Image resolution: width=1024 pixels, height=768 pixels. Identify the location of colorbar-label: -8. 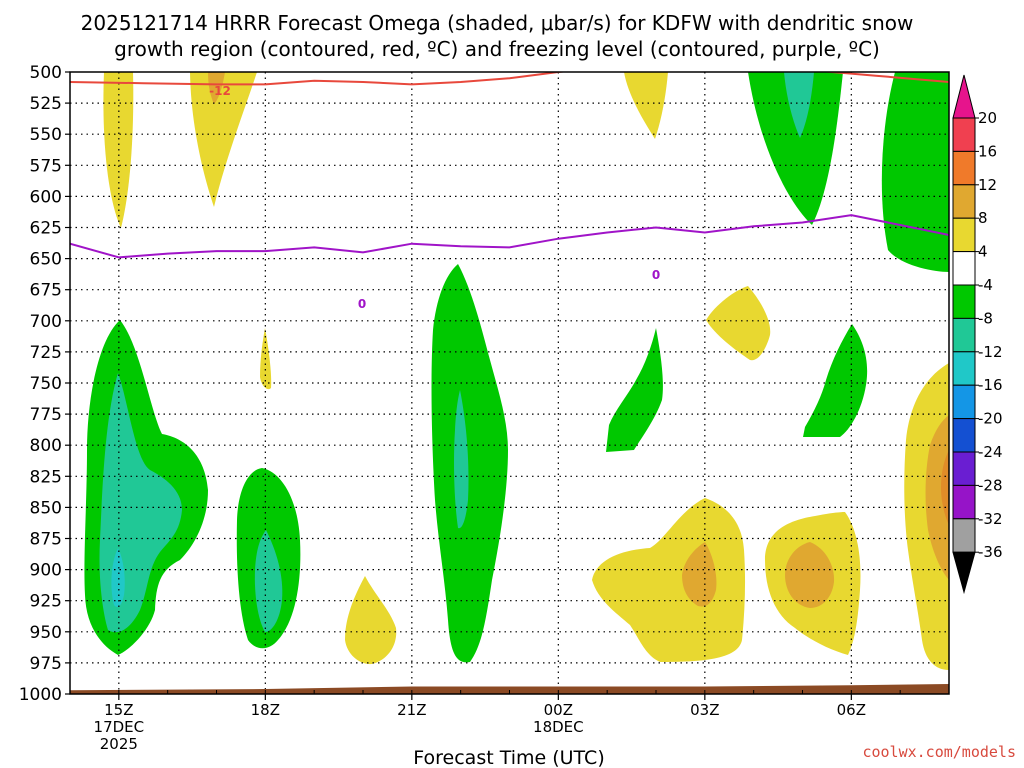
(985, 318).